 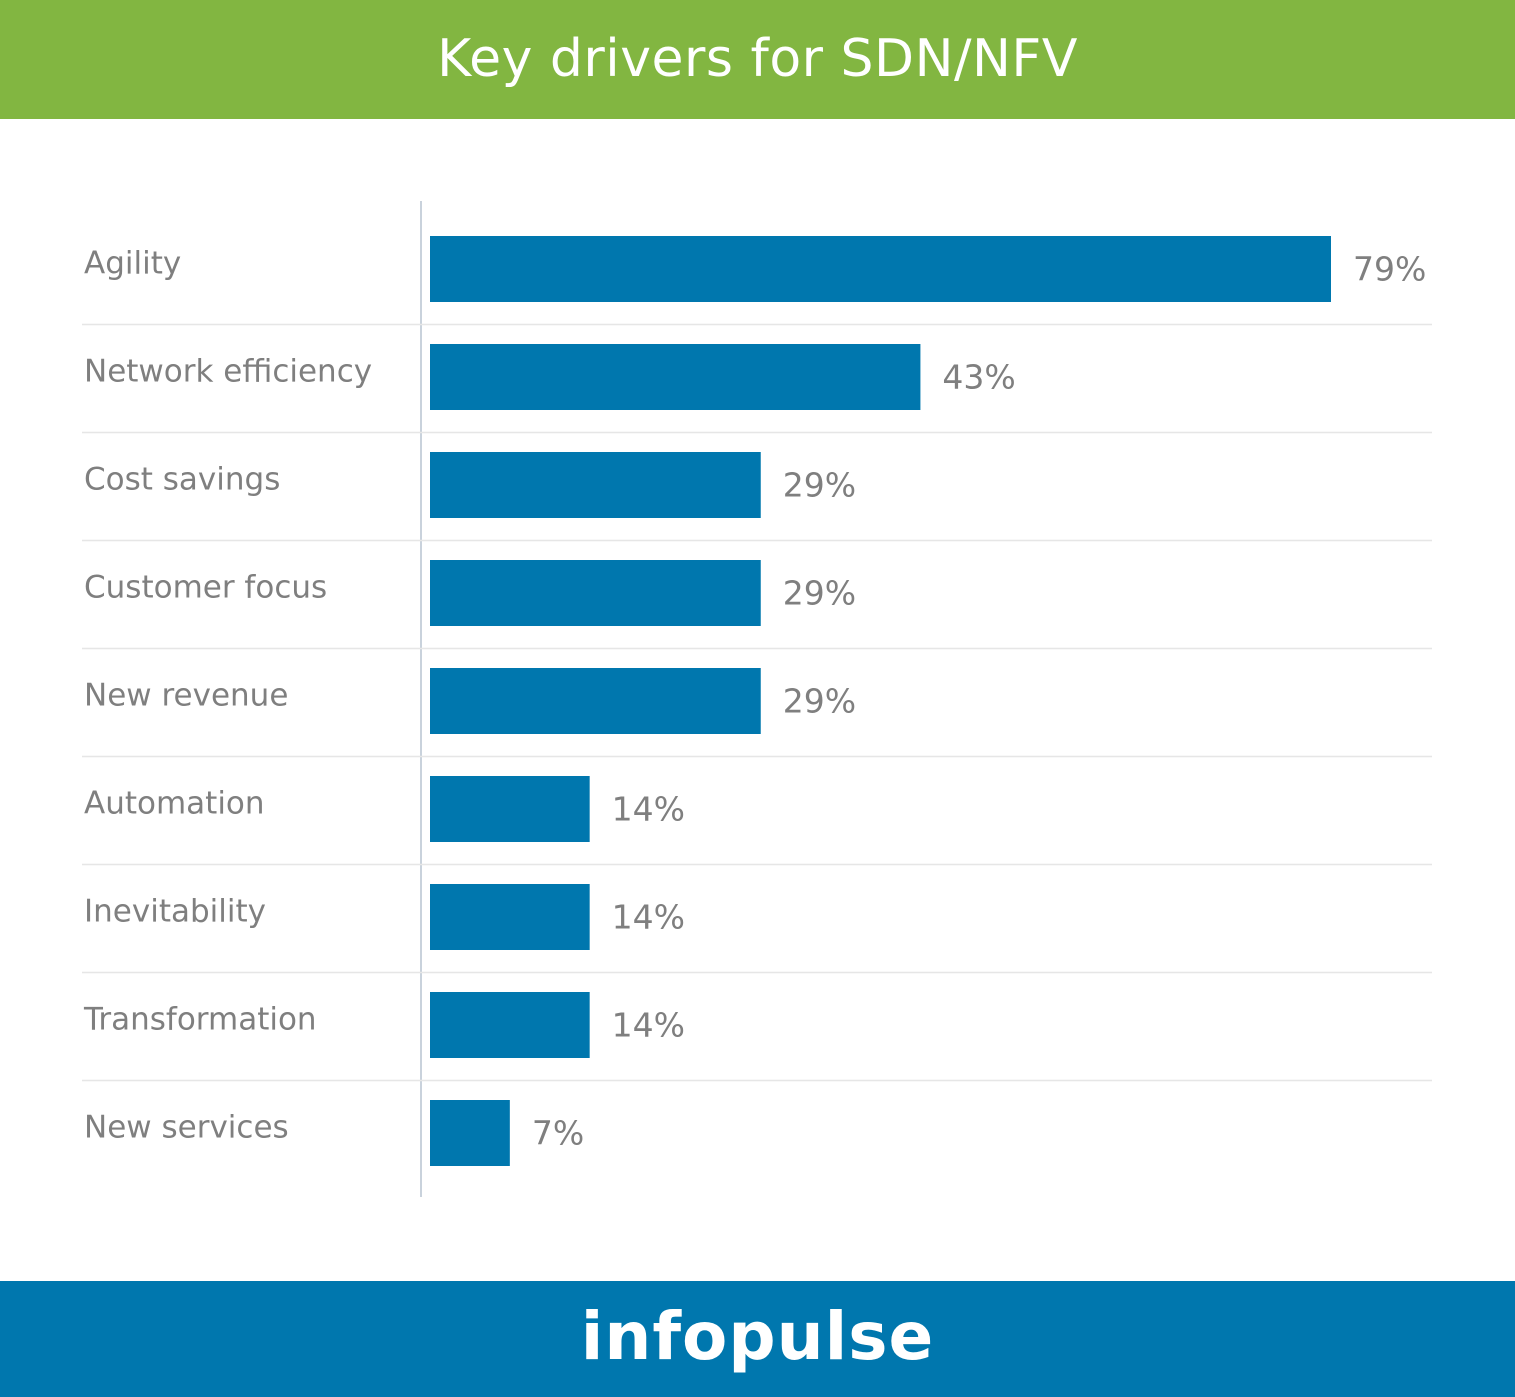 I want to click on infopulse-logo: infopulse, so click(x=757, y=1336).